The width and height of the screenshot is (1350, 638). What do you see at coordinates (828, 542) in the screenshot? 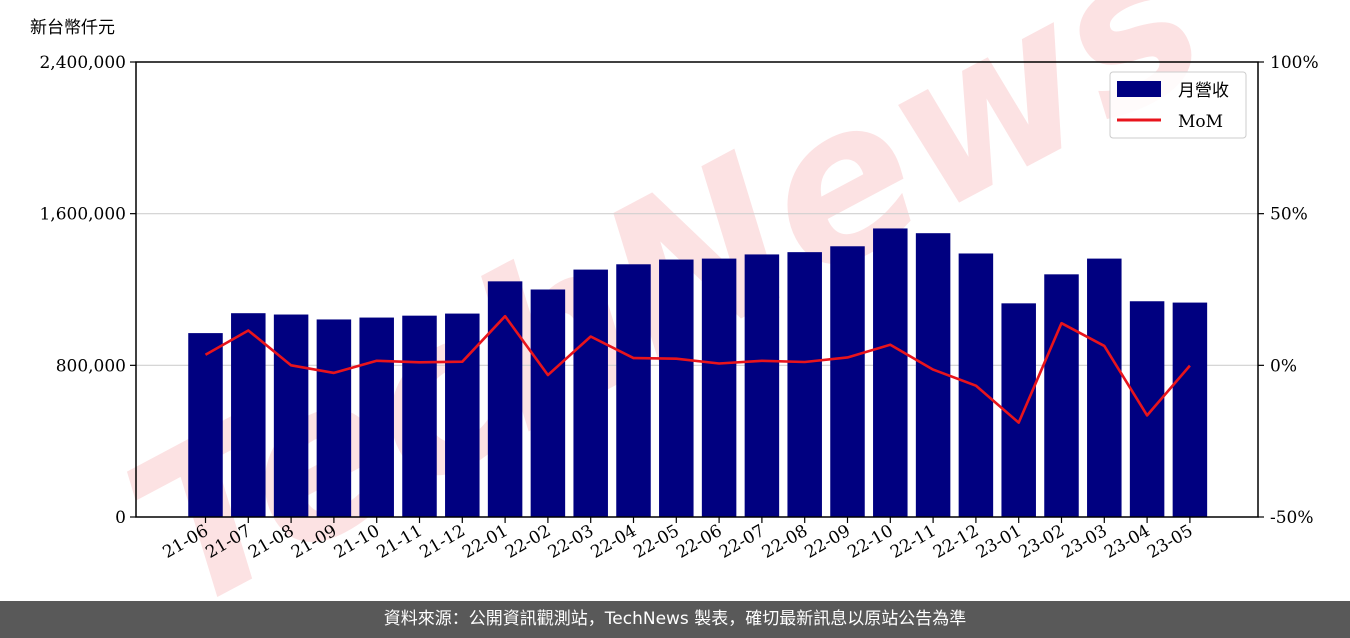
I see `x-tick-label: 22-09` at bounding box center [828, 542].